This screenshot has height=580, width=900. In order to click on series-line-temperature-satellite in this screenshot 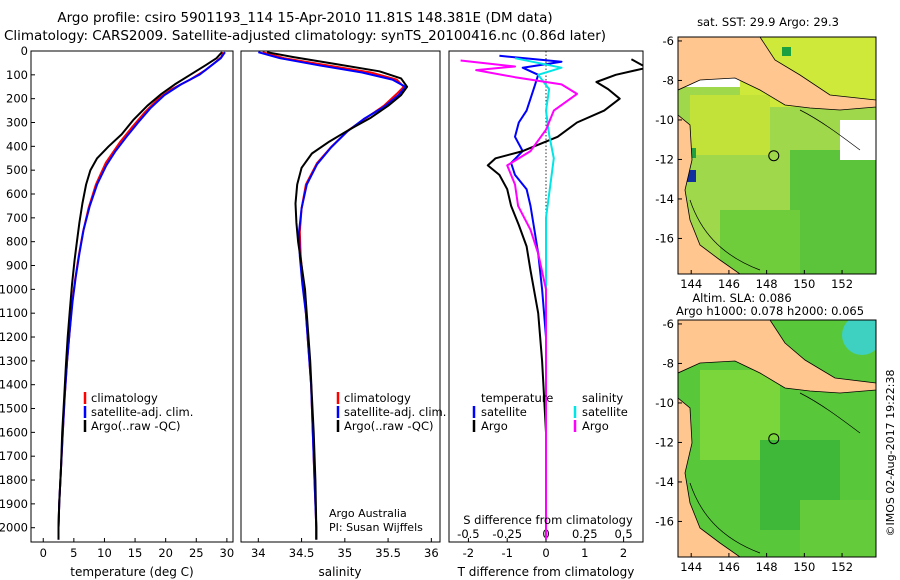, I will do `click(531, 297)`.